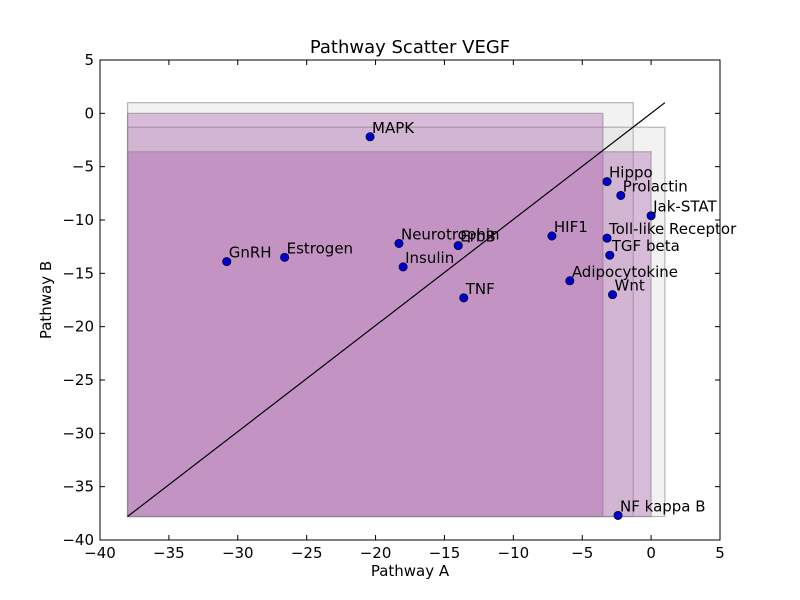 The image size is (800, 600). Describe the element at coordinates (477, 237) in the screenshot. I see `point-label-erbb: ErbB` at that location.